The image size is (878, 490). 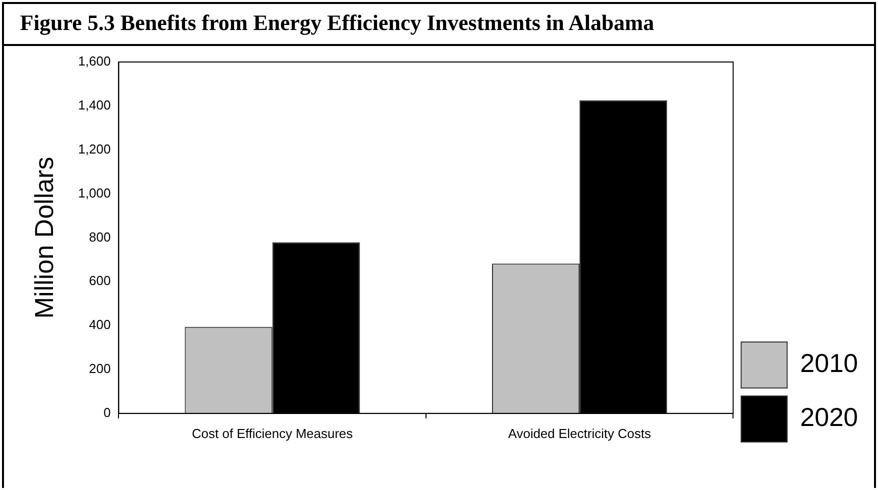 I want to click on legend-label: 2020, so click(x=829, y=417).